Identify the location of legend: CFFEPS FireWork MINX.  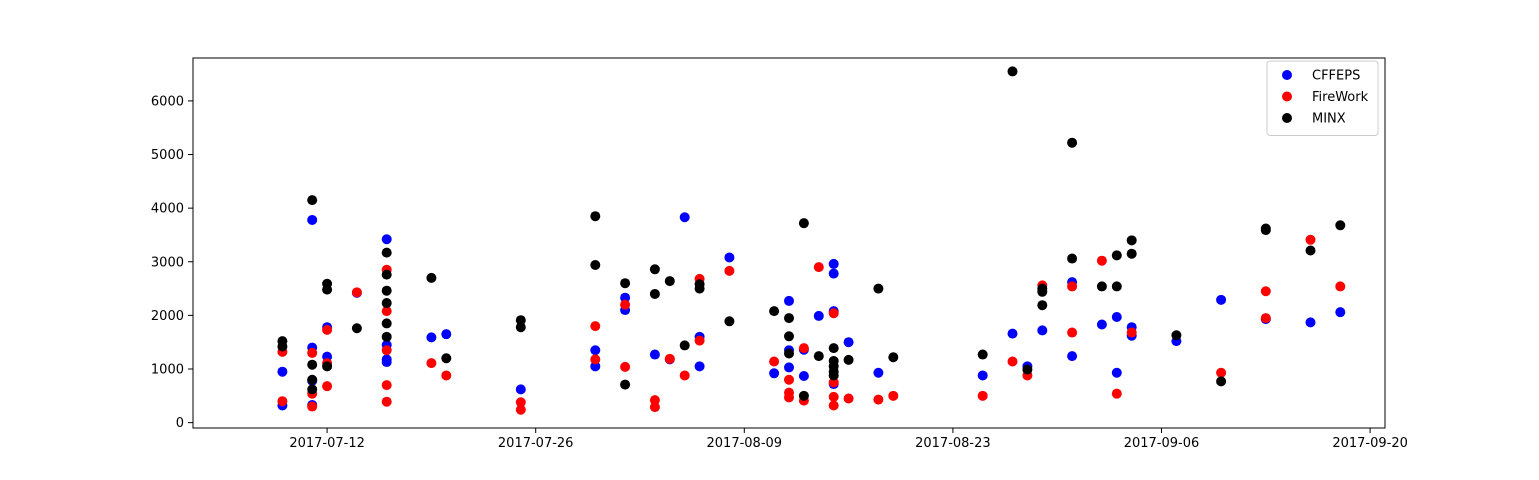
(1322, 98).